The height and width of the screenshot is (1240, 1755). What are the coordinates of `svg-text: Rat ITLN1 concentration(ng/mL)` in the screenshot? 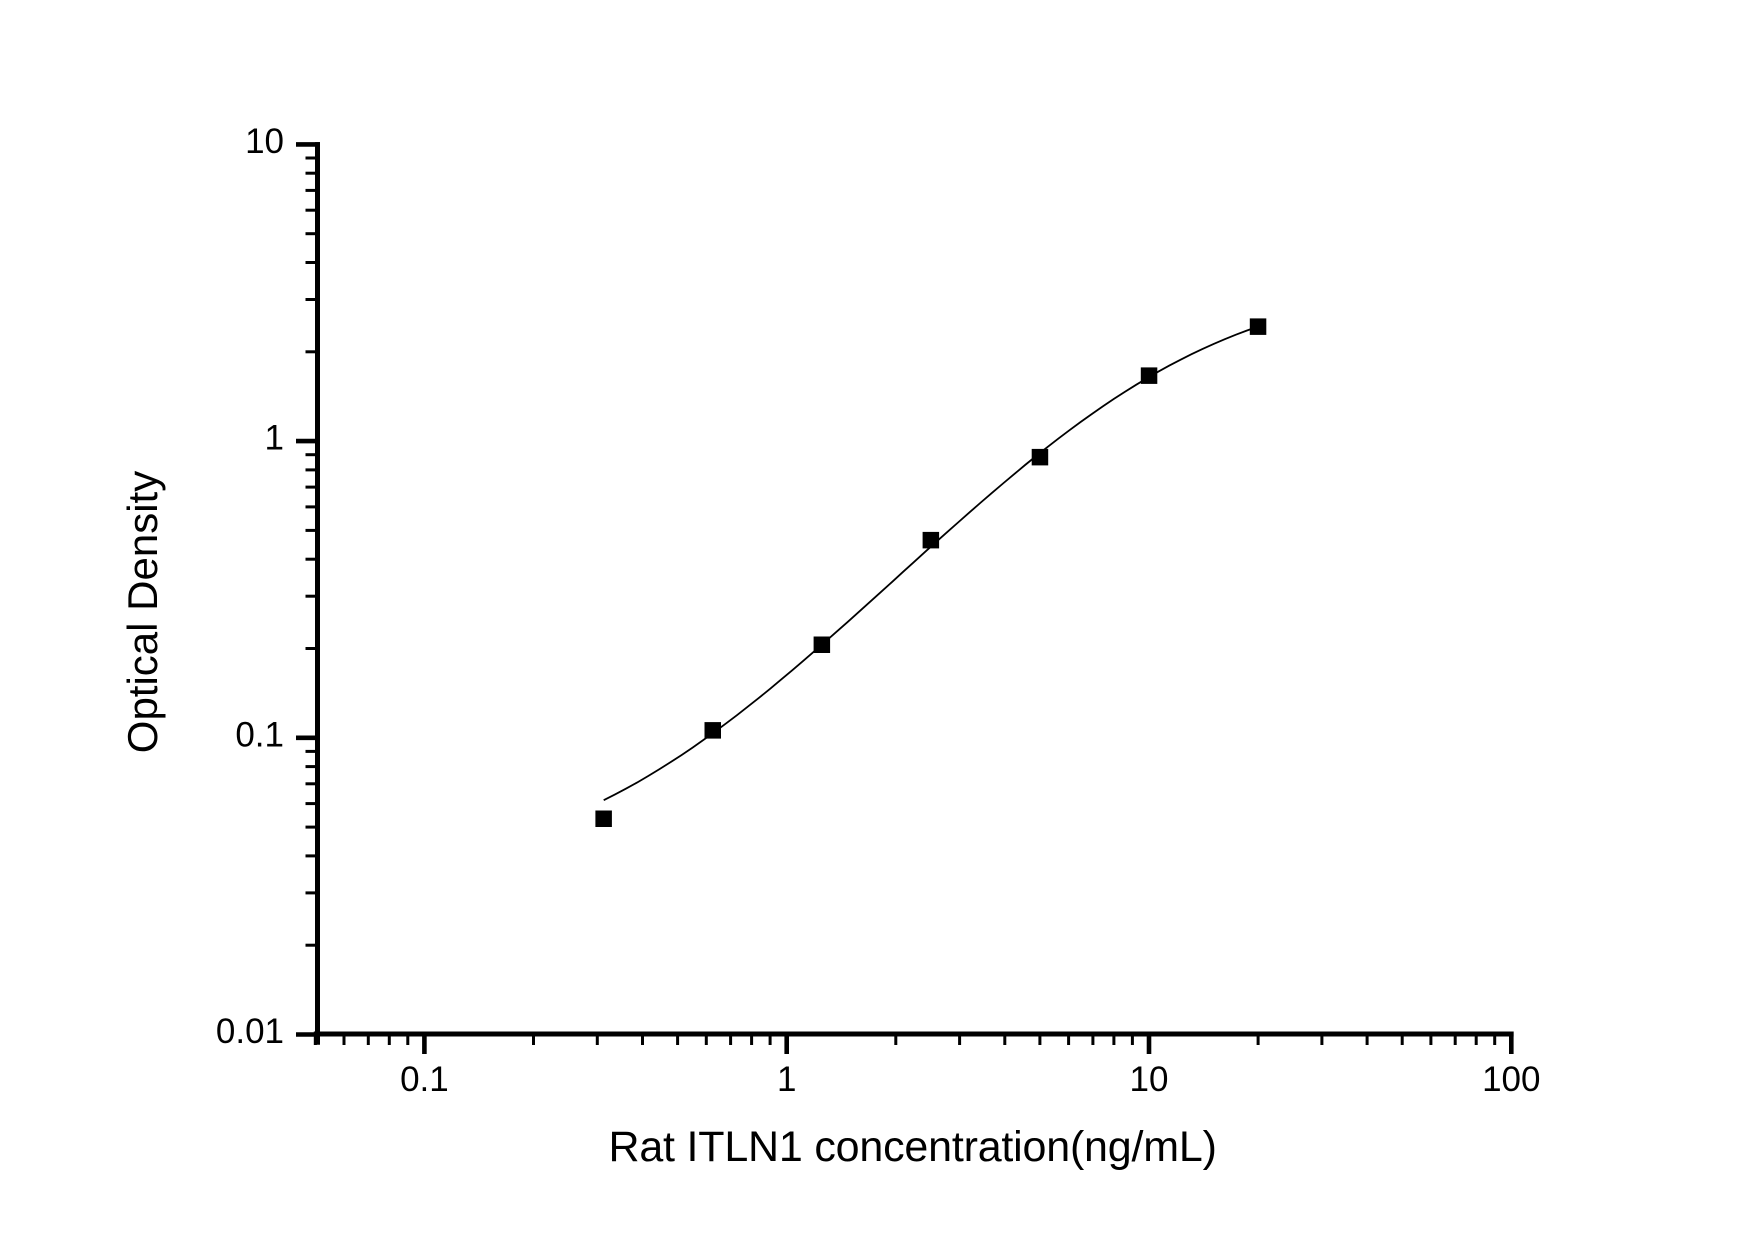 It's located at (912, 1147).